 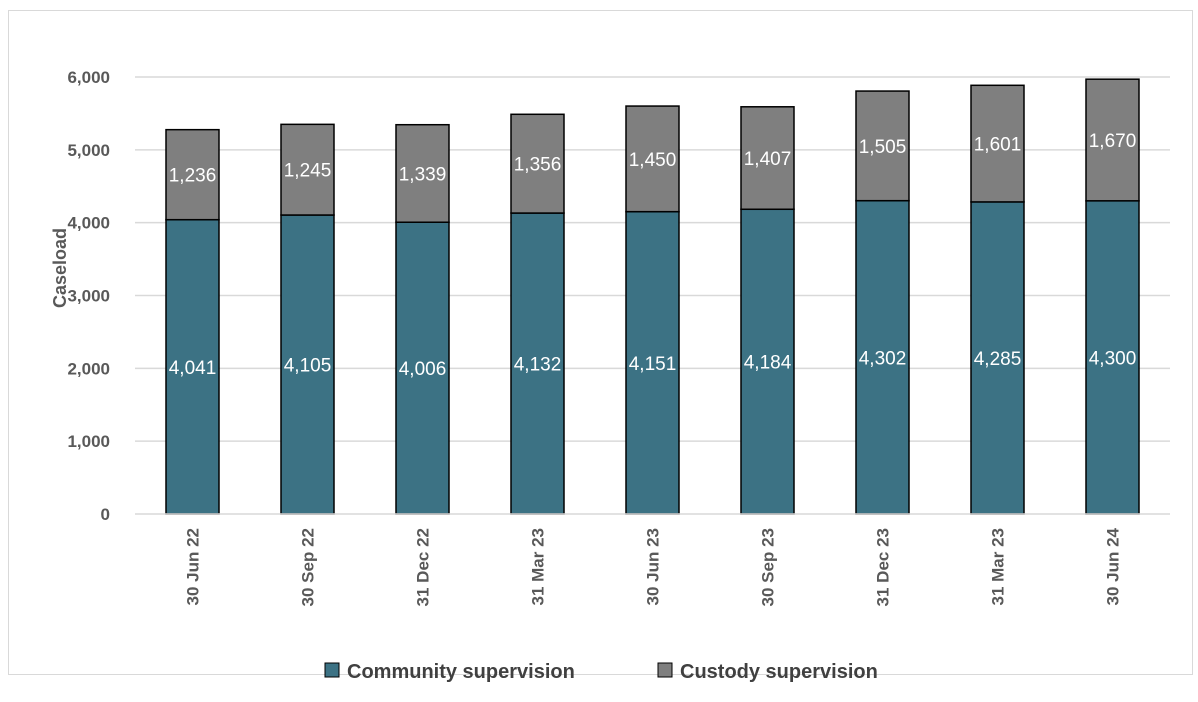 I want to click on y-tick-label: 3,000, so click(x=88, y=296).